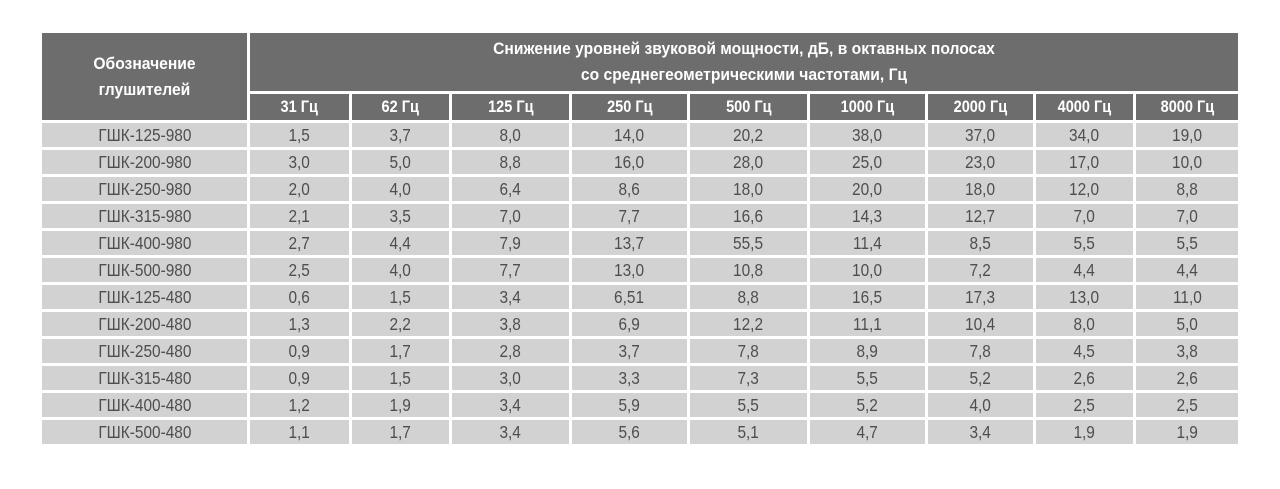 The width and height of the screenshot is (1280, 489). Describe the element at coordinates (299, 135) in the screenshot. I see `attenuation-value: 1,5` at that location.